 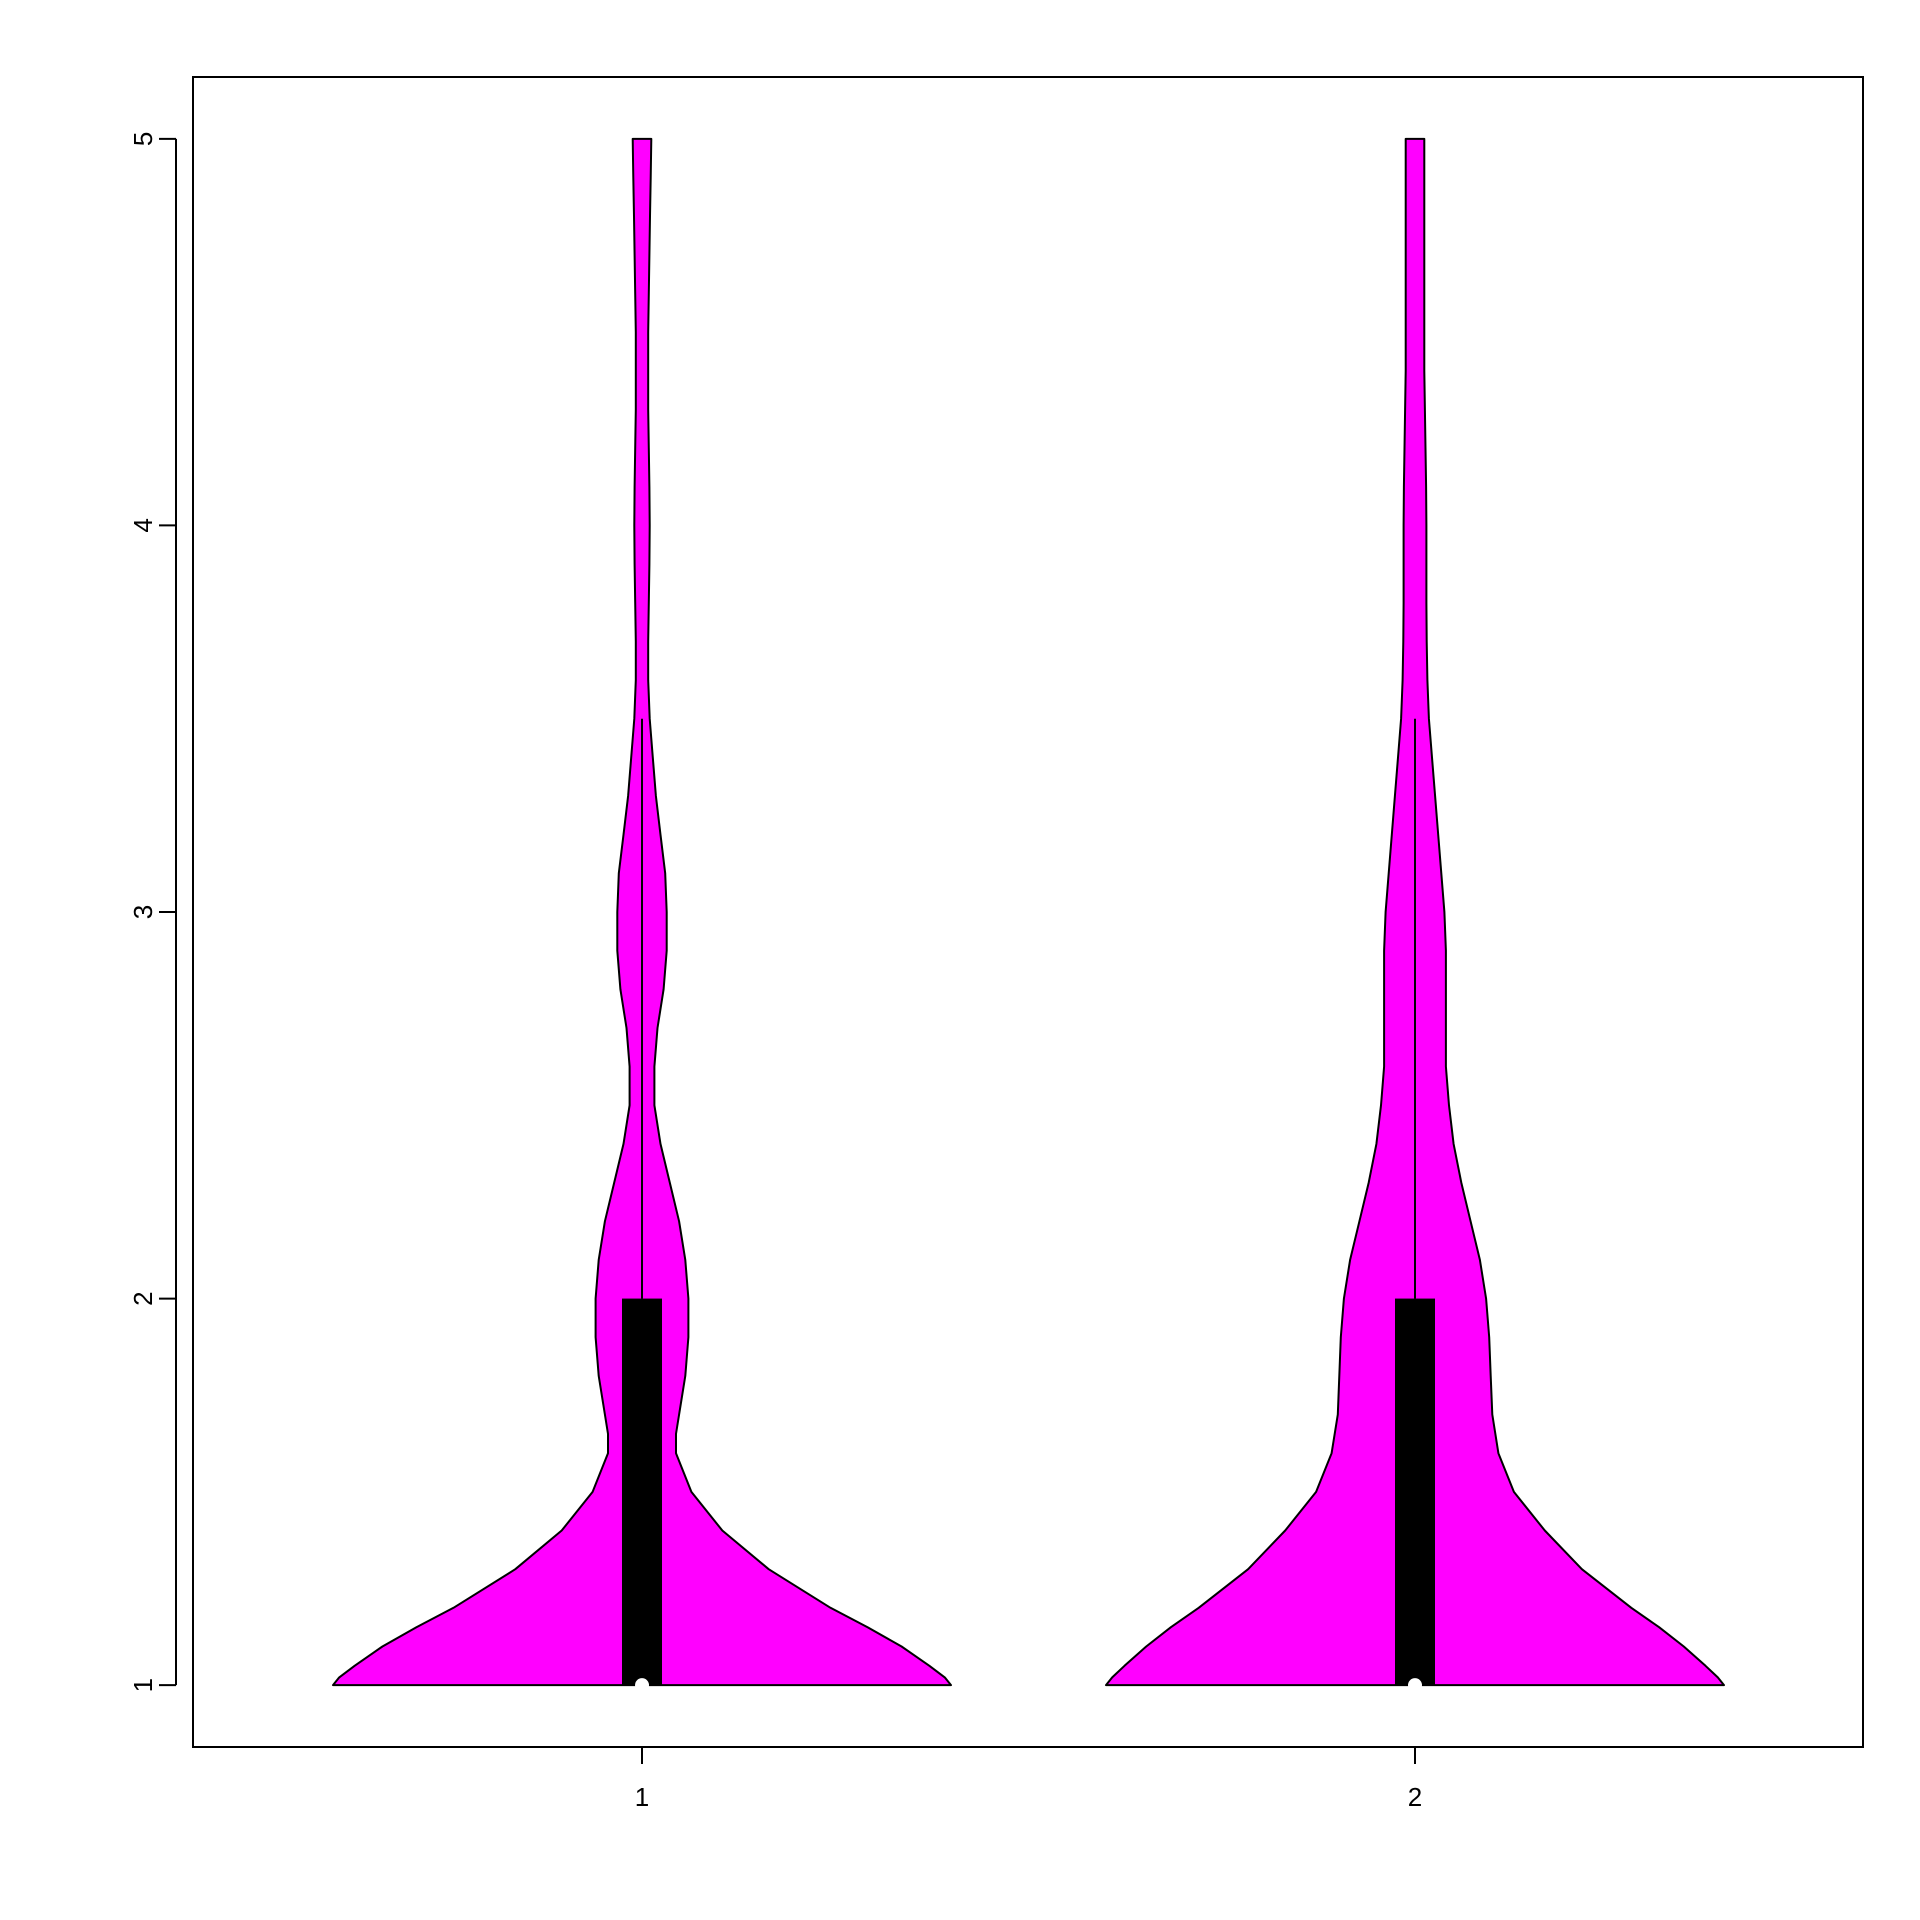 I want to click on y-tick-label-4: 4, so click(x=143, y=525).